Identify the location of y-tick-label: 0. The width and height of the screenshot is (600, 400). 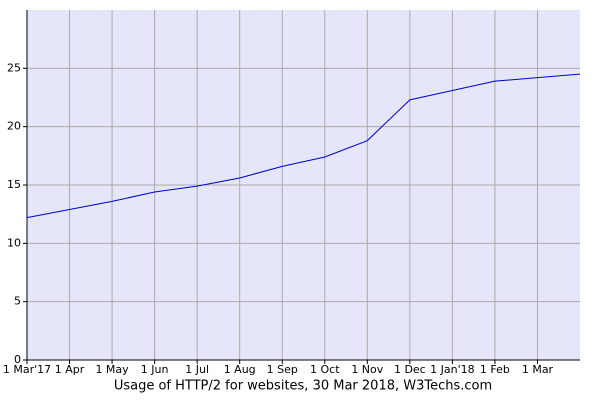
(17, 359).